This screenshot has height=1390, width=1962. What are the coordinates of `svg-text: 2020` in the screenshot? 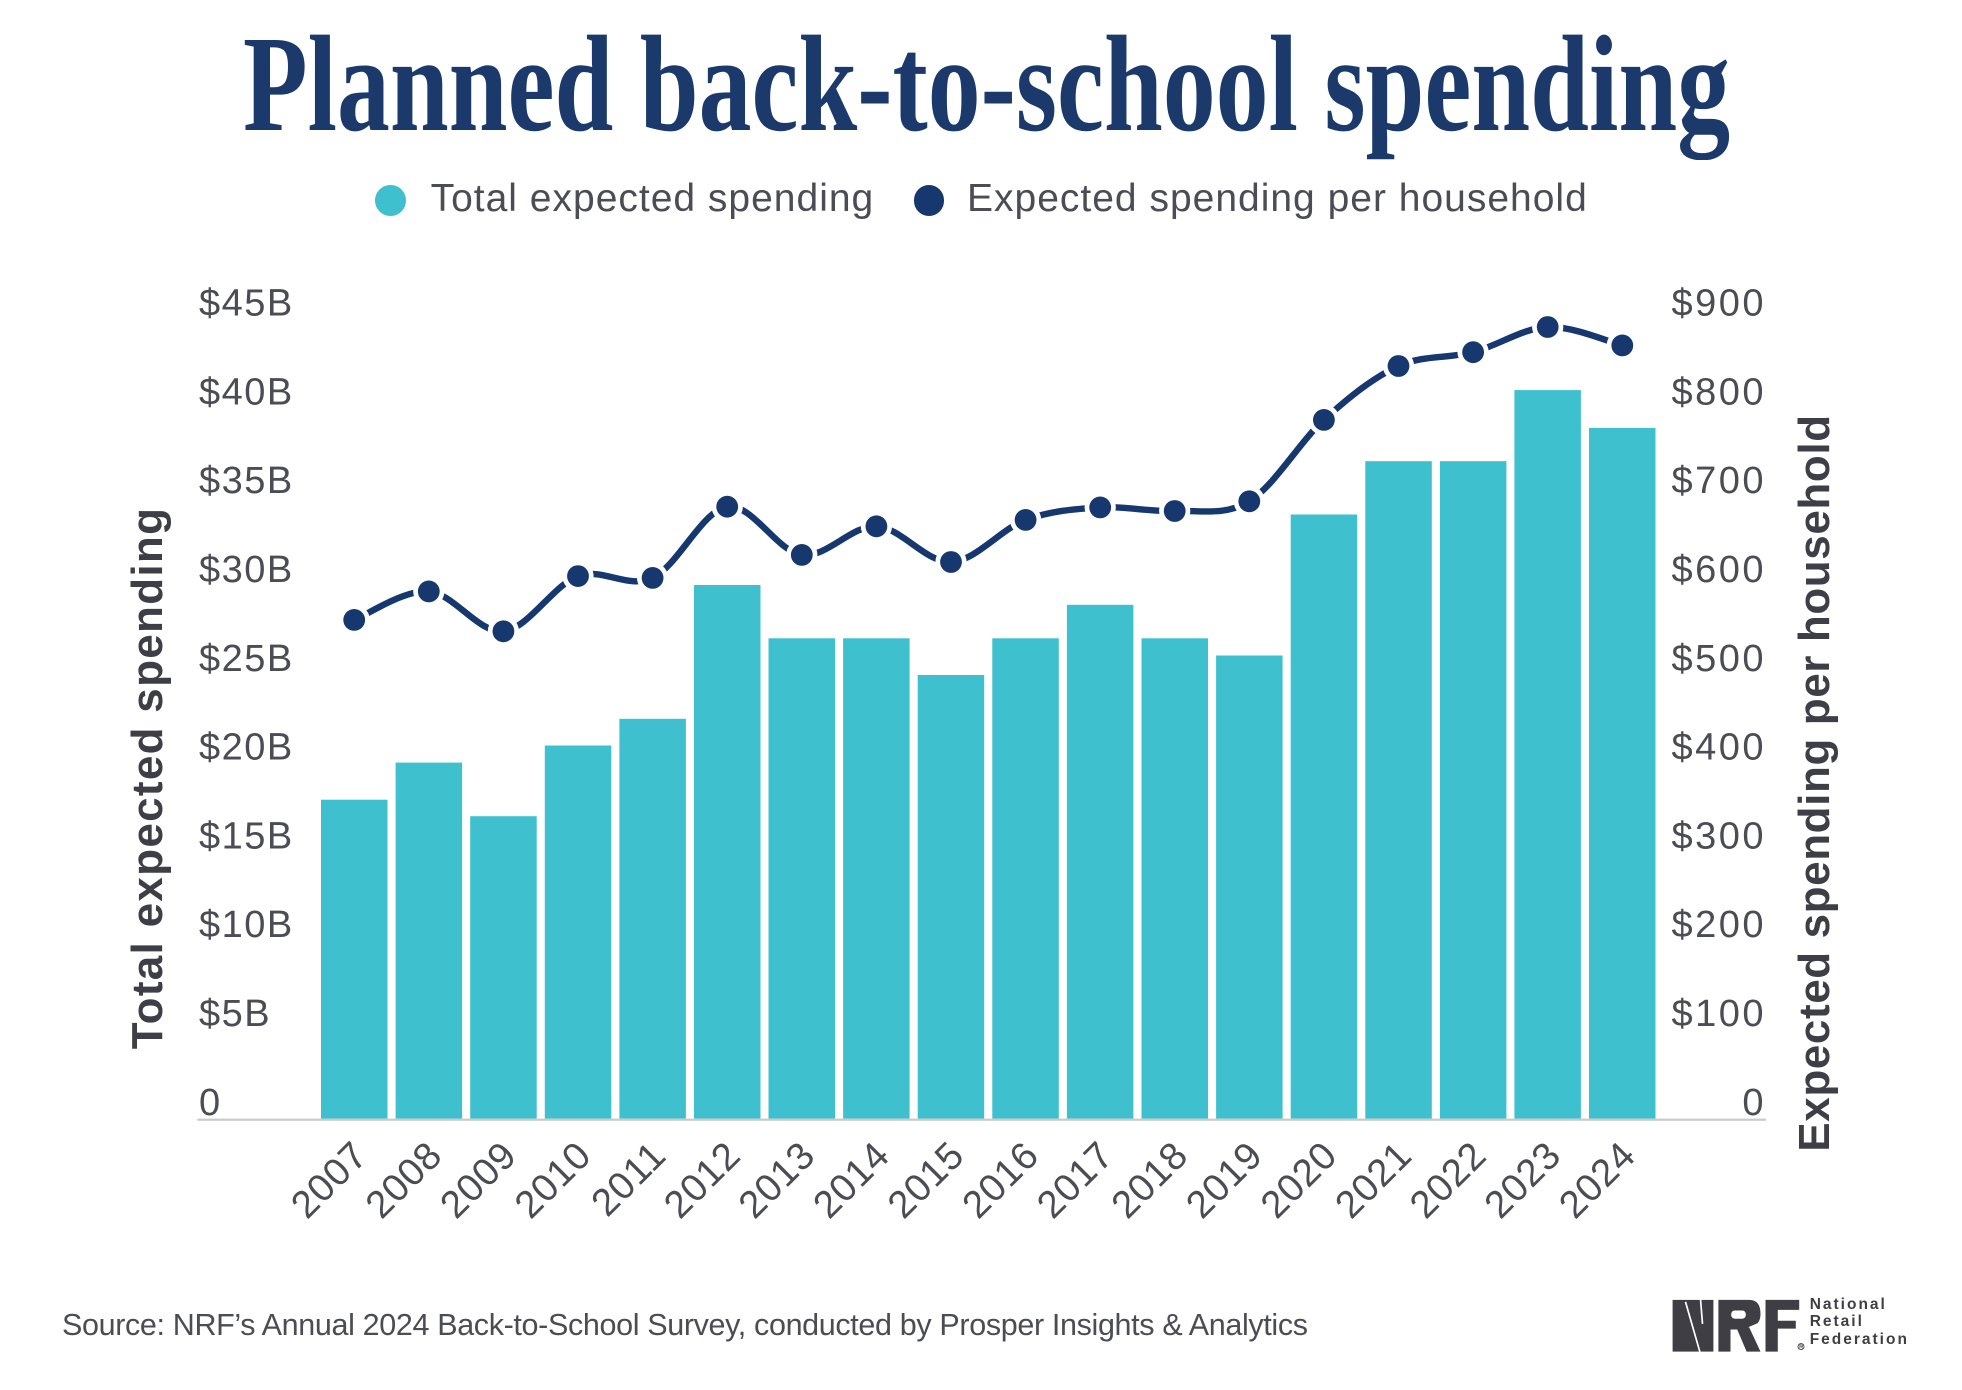 It's located at (1299, 1179).